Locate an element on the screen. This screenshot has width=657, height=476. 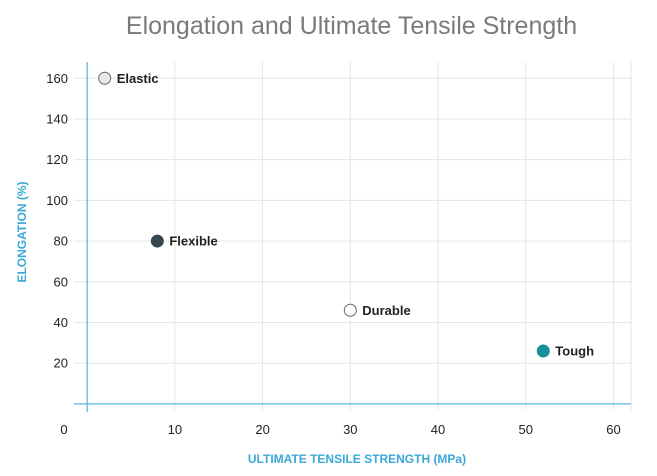
x-tick-label: 30 is located at coordinates (350, 429).